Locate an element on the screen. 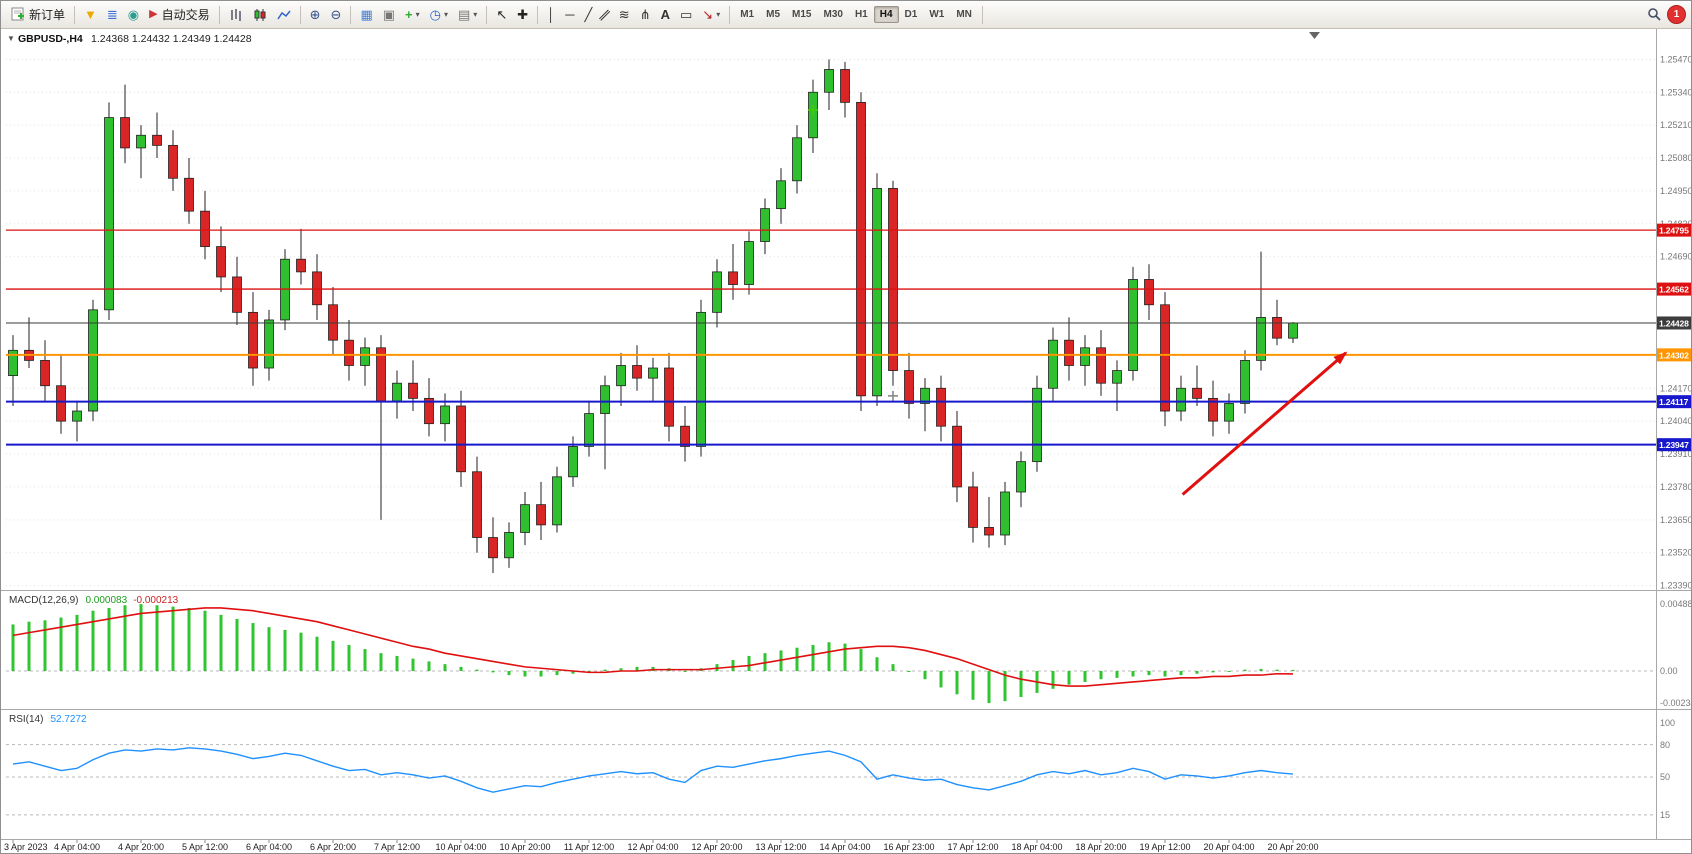  templates-button: ▤ ▾ is located at coordinates (467, 15).